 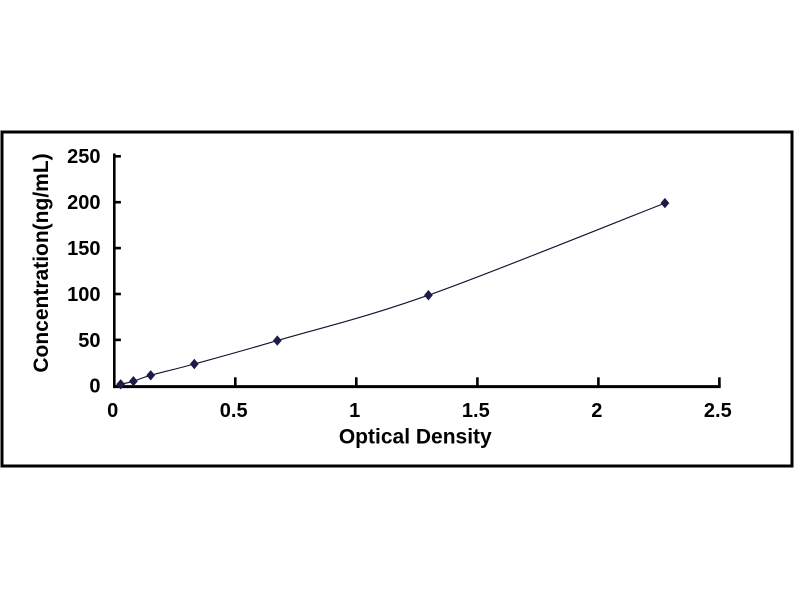 I want to click on svg-text: 200, so click(x=83, y=203).